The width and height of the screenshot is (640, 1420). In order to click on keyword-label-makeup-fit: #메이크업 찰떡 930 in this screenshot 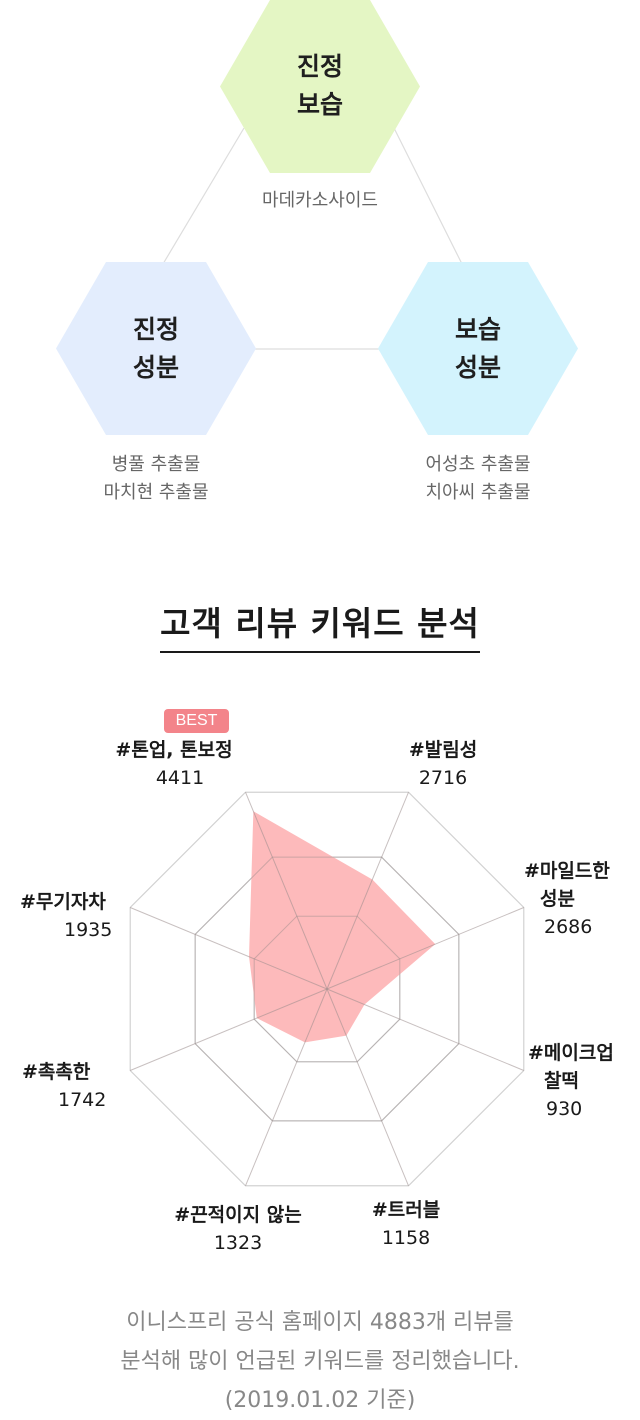, I will do `click(578, 1081)`.